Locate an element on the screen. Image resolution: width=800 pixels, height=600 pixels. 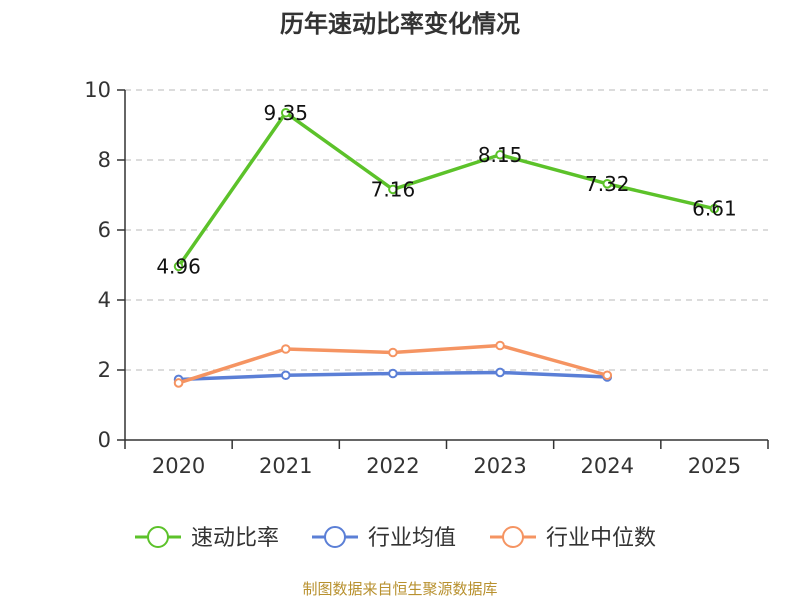
legend-label: 速动比率 is located at coordinates (235, 538).